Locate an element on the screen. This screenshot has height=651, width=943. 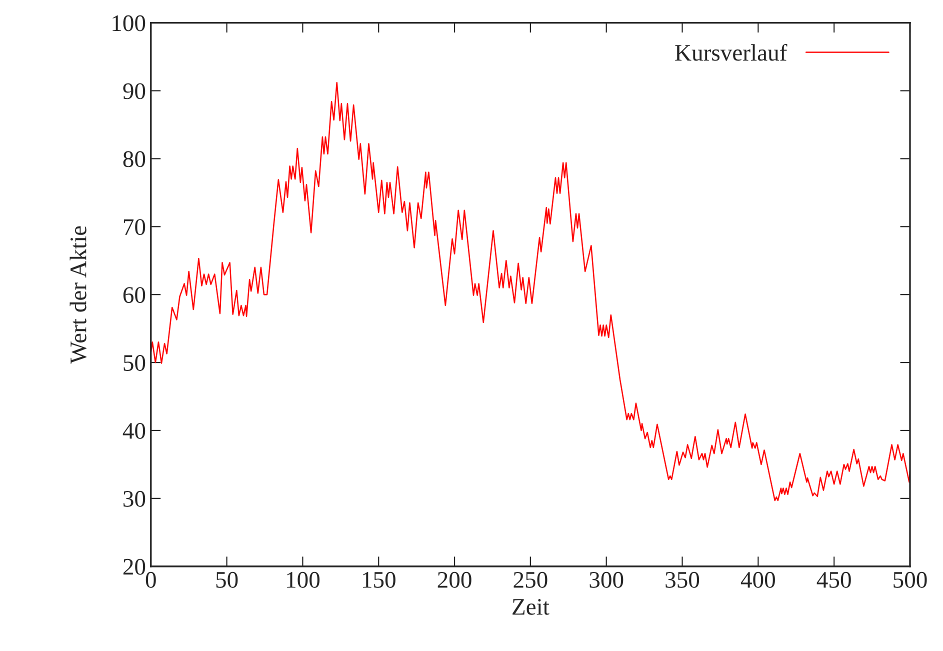
x-tick-label: 300 is located at coordinates (607, 580).